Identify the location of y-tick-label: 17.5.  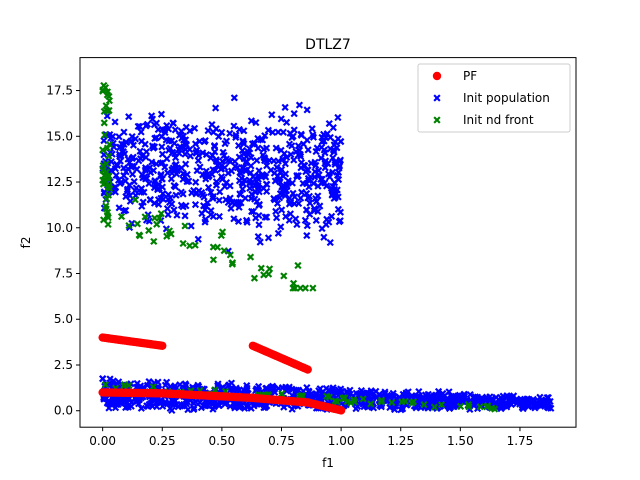
(59, 91).